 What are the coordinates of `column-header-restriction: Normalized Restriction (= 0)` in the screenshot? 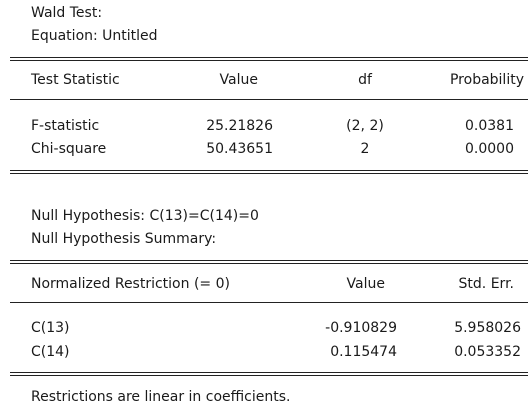 It's located at (130, 284).